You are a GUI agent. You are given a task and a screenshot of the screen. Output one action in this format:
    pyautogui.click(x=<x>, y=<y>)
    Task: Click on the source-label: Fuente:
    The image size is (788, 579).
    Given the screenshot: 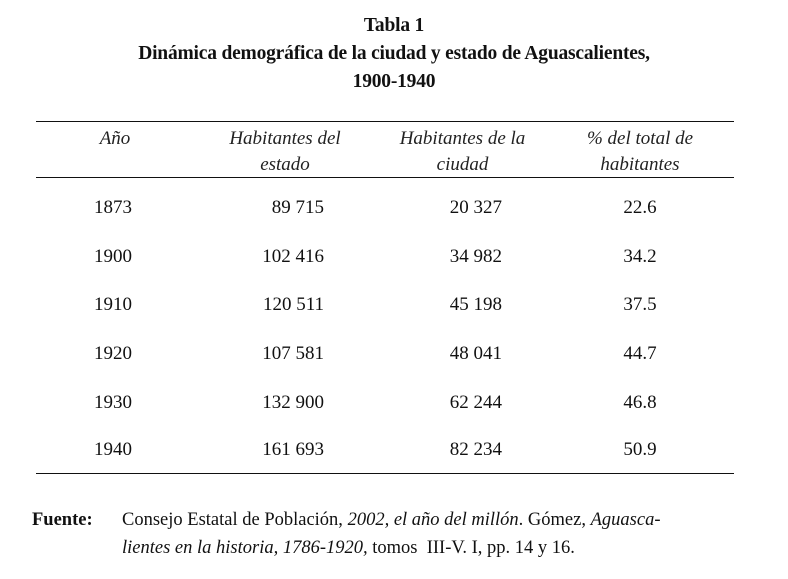 What is the action you would take?
    pyautogui.click(x=62, y=520)
    